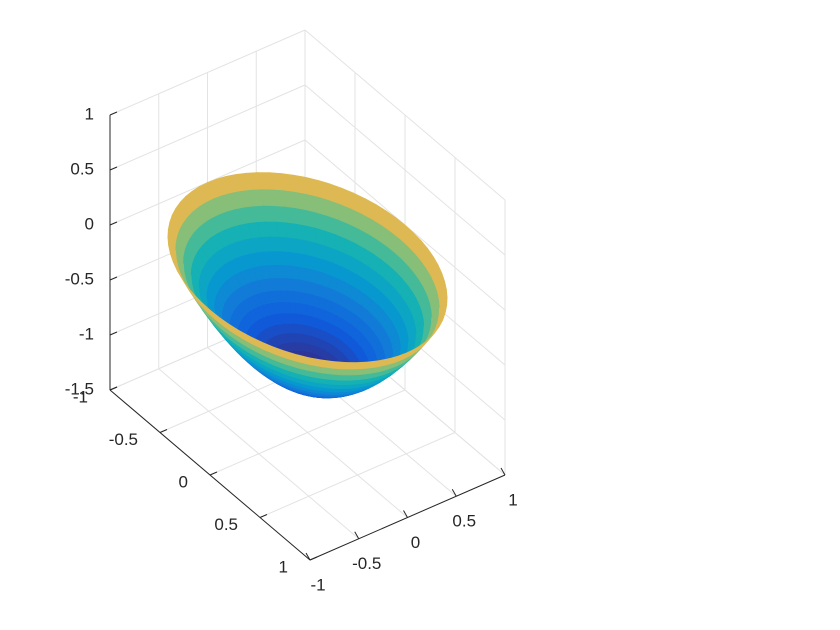 Image resolution: width=840 pixels, height=630 pixels. What do you see at coordinates (79, 278) in the screenshot?
I see `z-tick-label: -0.5` at bounding box center [79, 278].